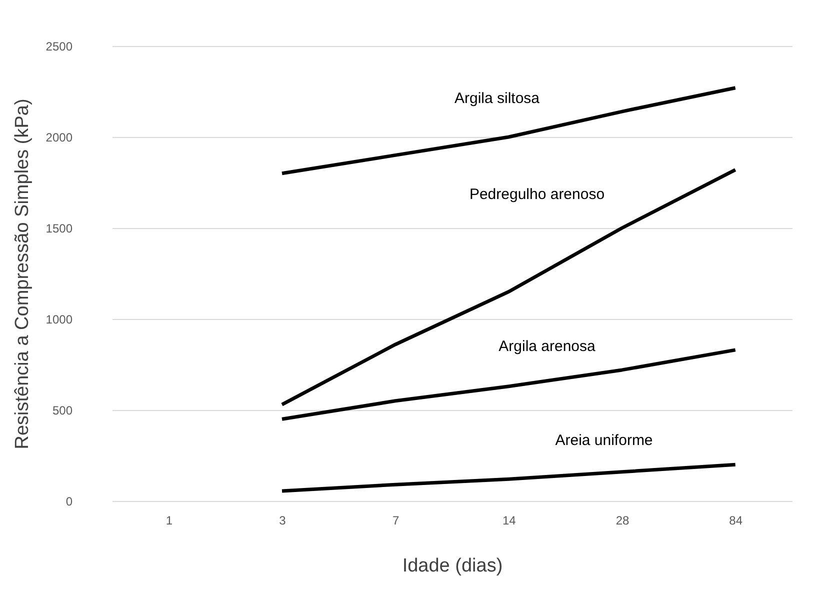  What do you see at coordinates (59, 319) in the screenshot?
I see `y-tick-label: 1000` at bounding box center [59, 319].